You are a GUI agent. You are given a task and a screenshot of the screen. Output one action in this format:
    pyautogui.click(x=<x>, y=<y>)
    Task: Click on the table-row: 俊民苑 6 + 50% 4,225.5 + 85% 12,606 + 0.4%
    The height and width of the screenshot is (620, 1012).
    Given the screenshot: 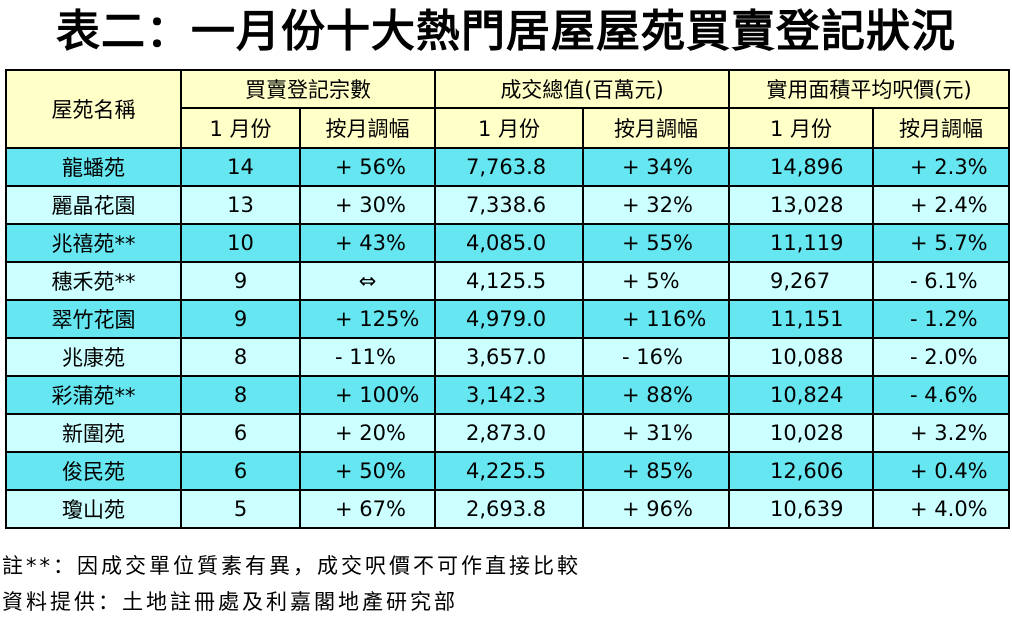 What is the action you would take?
    pyautogui.click(x=508, y=471)
    